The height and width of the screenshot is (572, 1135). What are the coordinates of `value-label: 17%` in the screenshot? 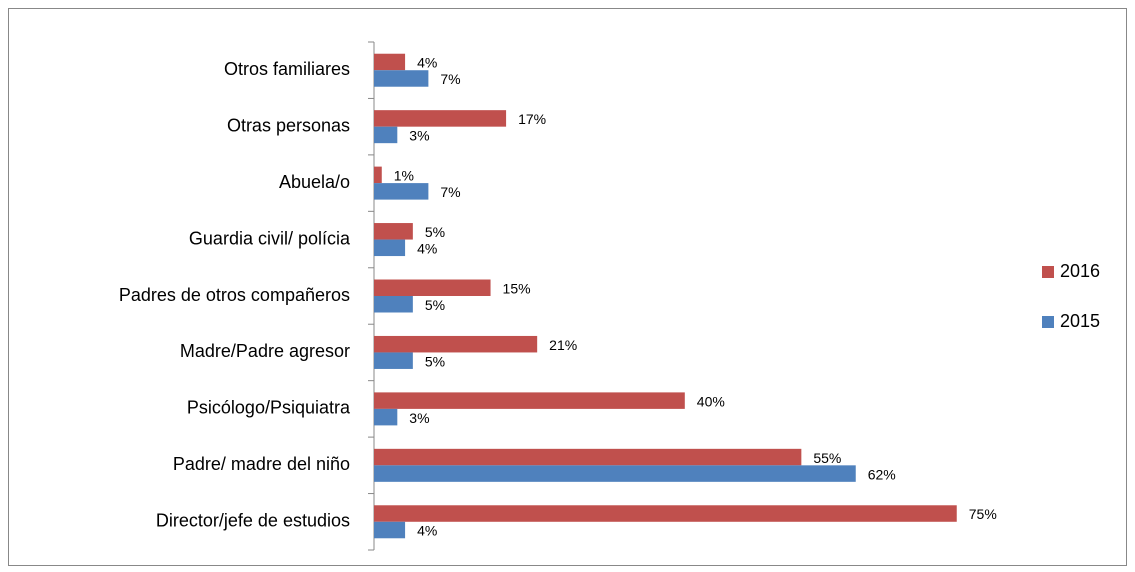 It's located at (532, 119).